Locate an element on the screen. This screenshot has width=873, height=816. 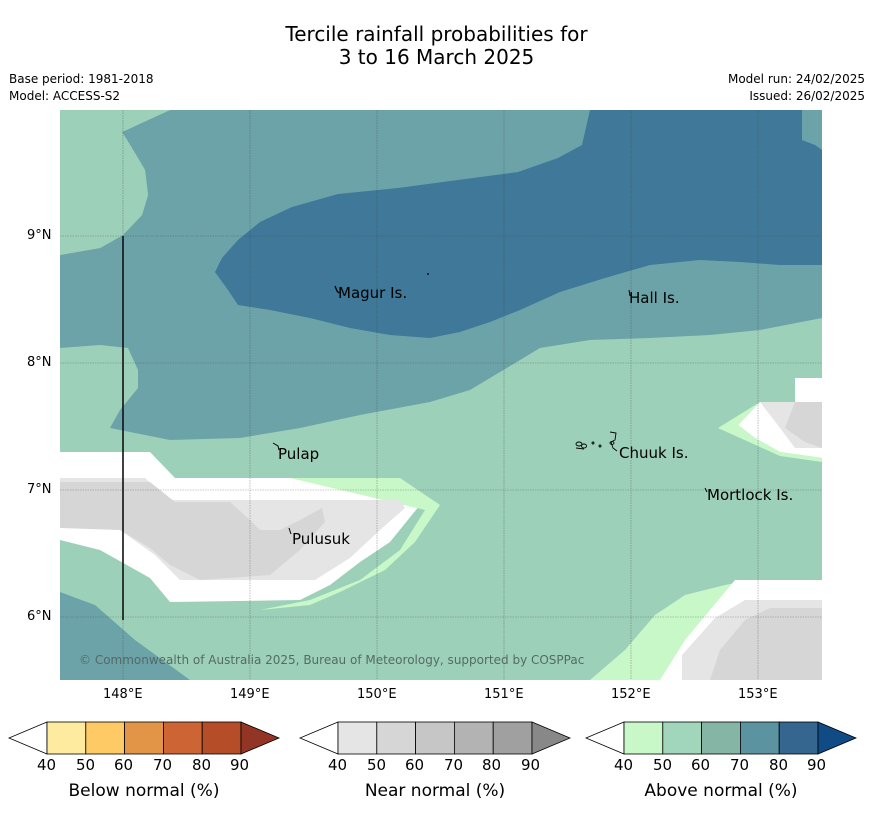
place-label-mortlock: Mortlock Is. is located at coordinates (750, 495).